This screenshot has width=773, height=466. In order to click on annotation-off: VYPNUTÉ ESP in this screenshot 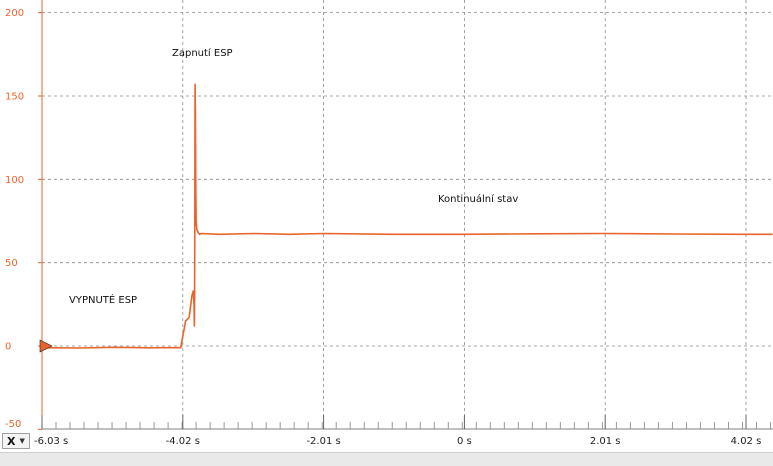, I will do `click(103, 299)`.